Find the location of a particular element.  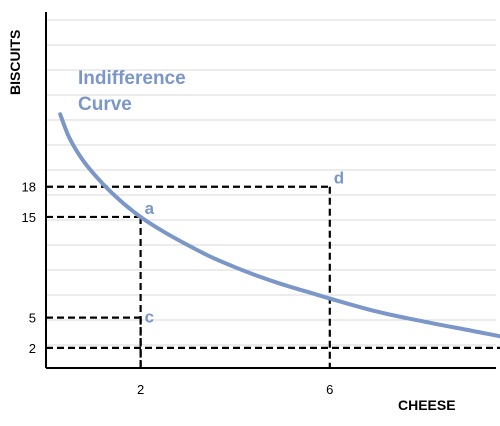

y-tick-label-2: 2 is located at coordinates (32, 348).